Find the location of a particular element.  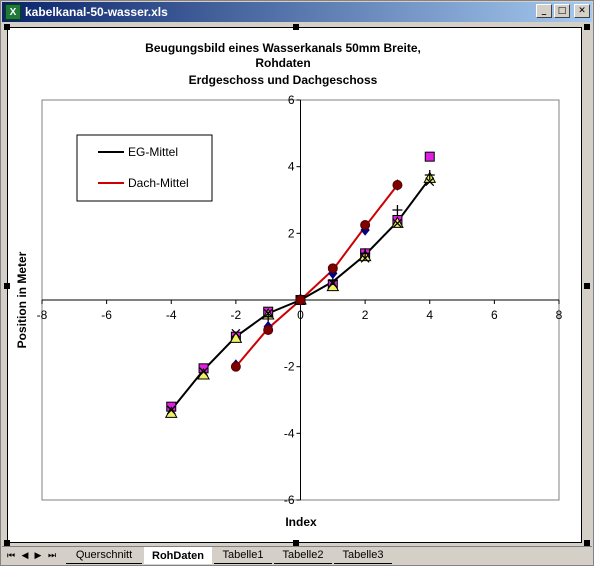

tab-querschnitt: Querschnitt is located at coordinates (104, 555).